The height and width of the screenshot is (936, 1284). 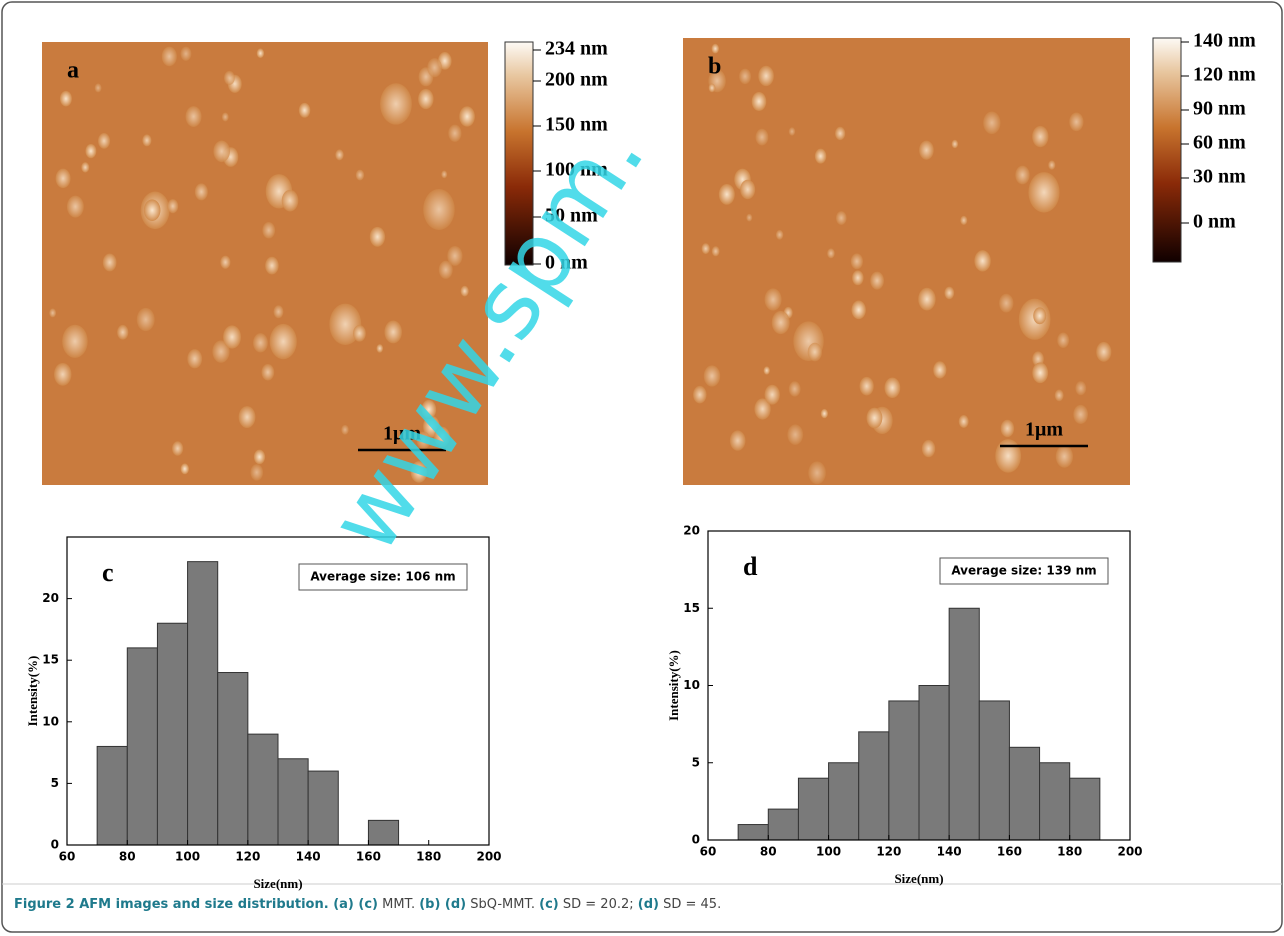 I want to click on x-tick-label: 200, so click(x=1129, y=852).